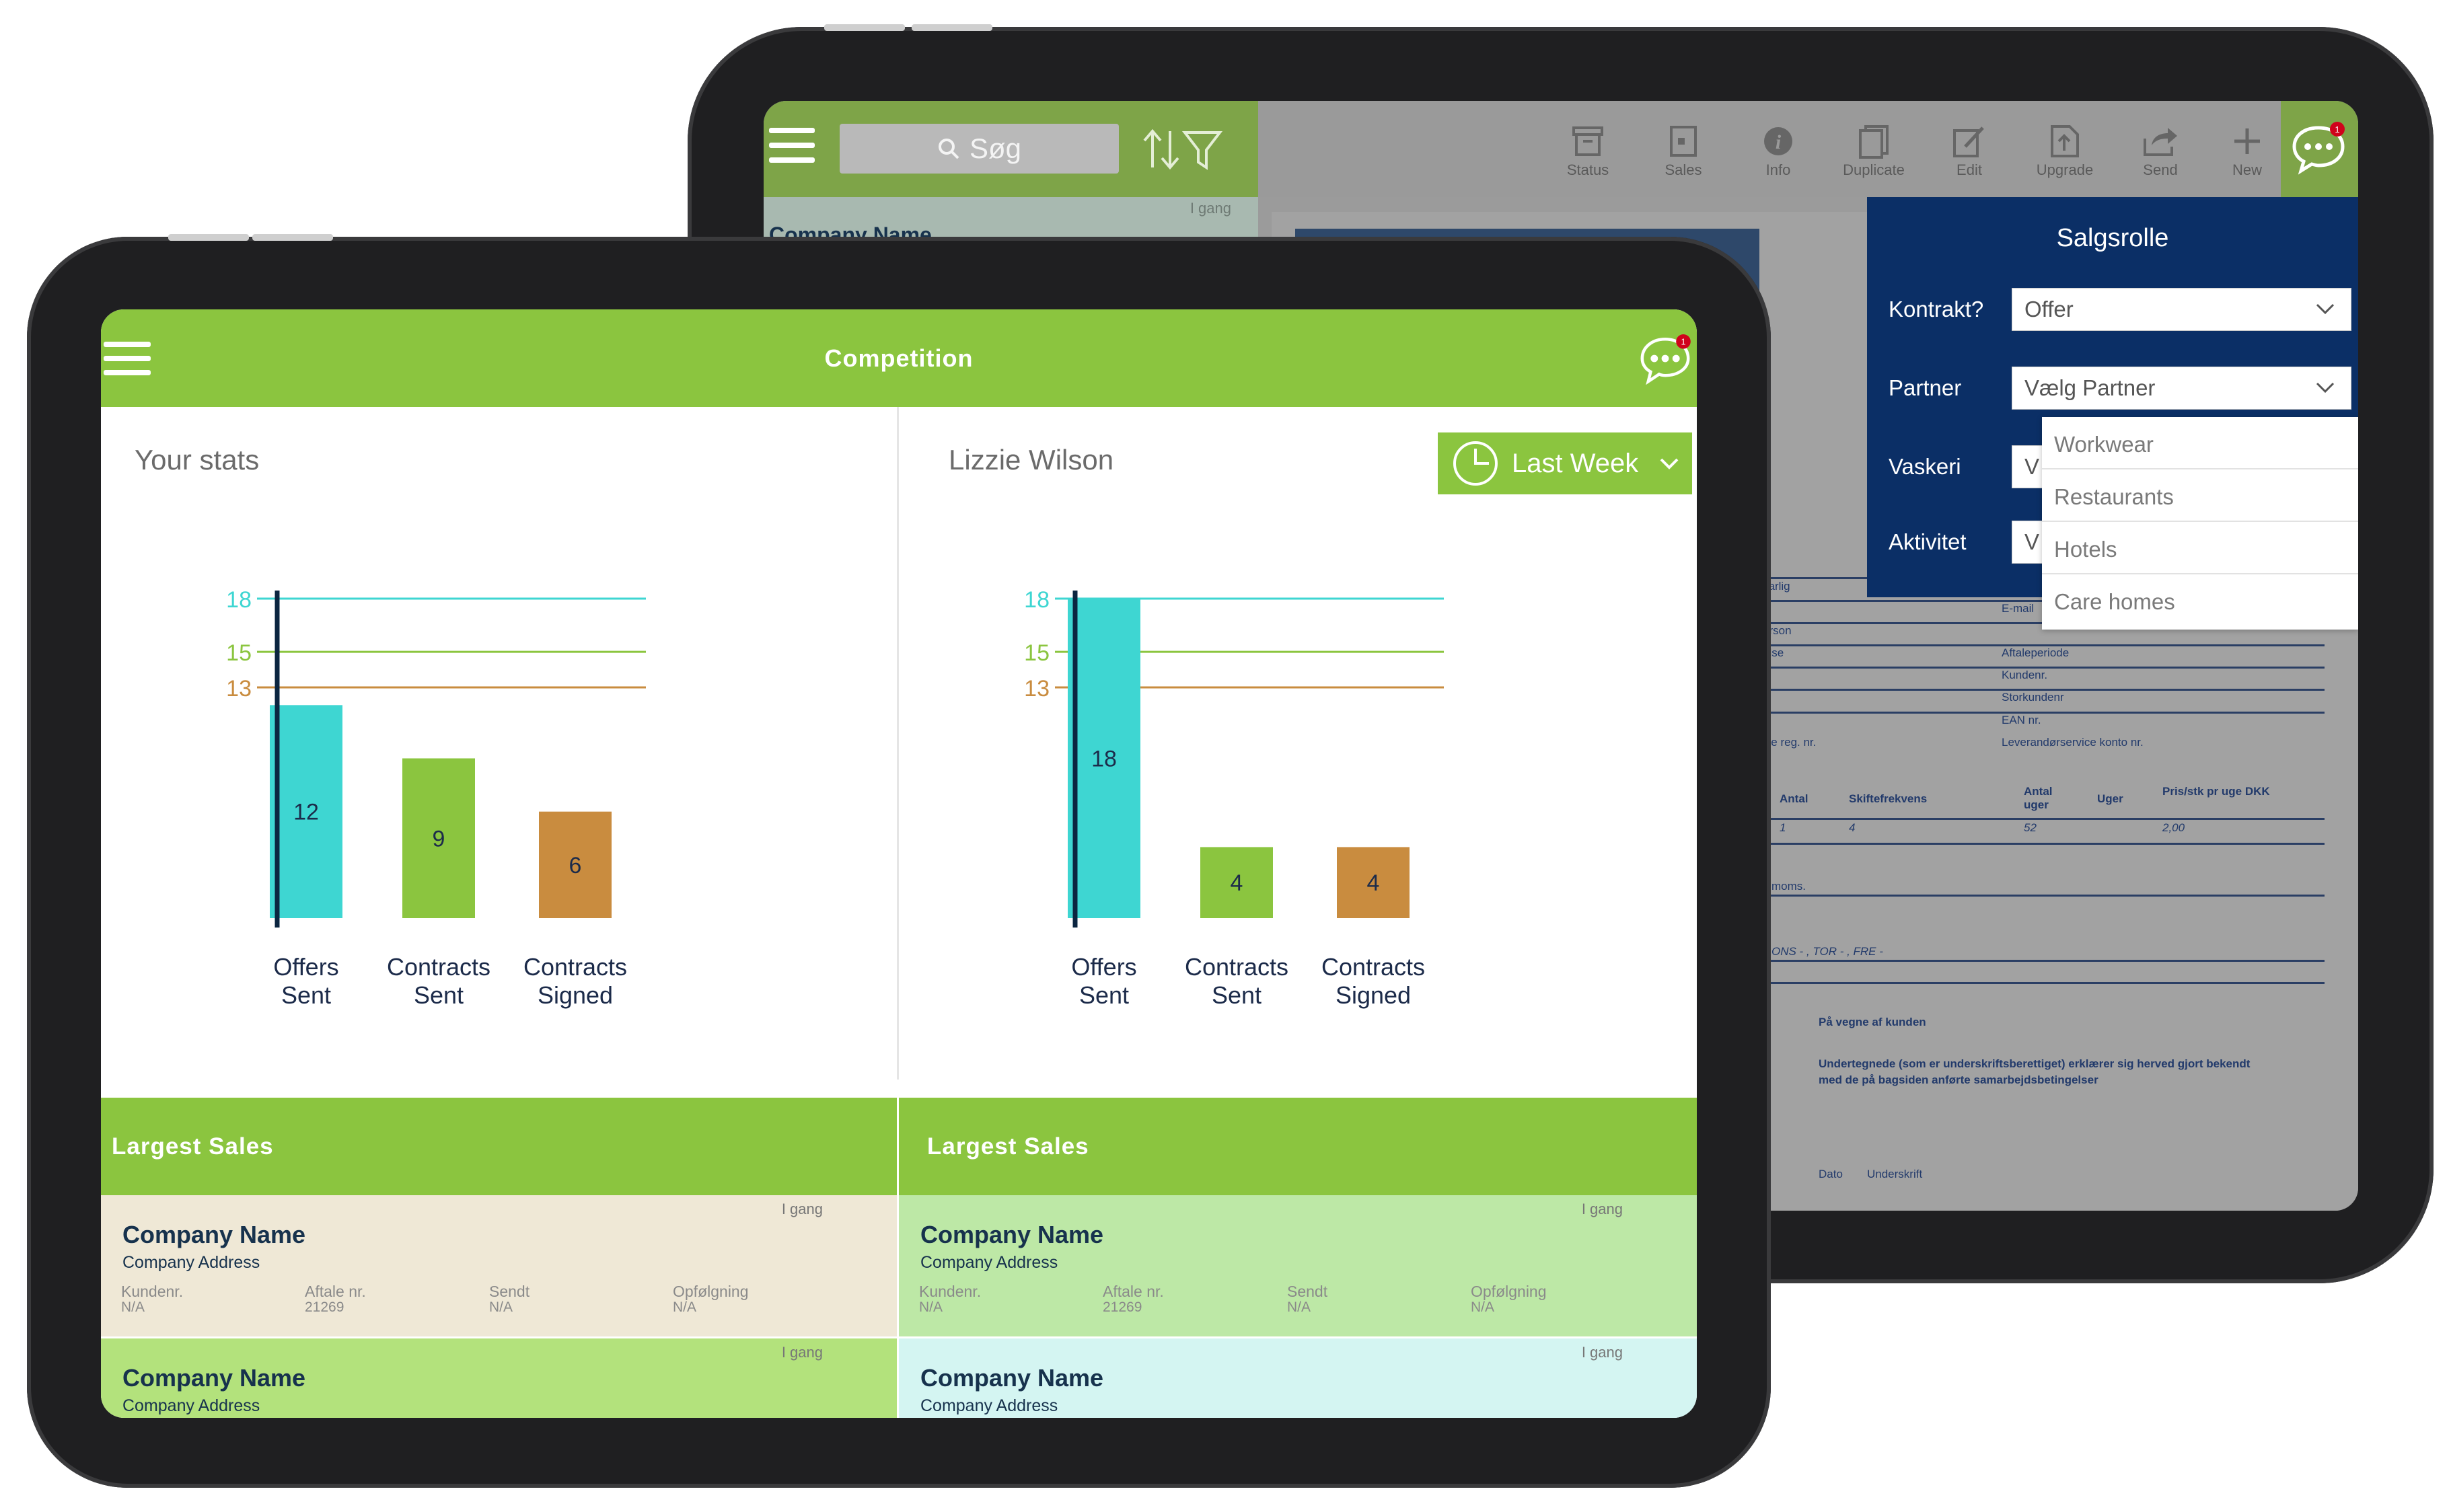 This screenshot has width=2449, height=1512. I want to click on field-label: Kundenr., so click(950, 1292).